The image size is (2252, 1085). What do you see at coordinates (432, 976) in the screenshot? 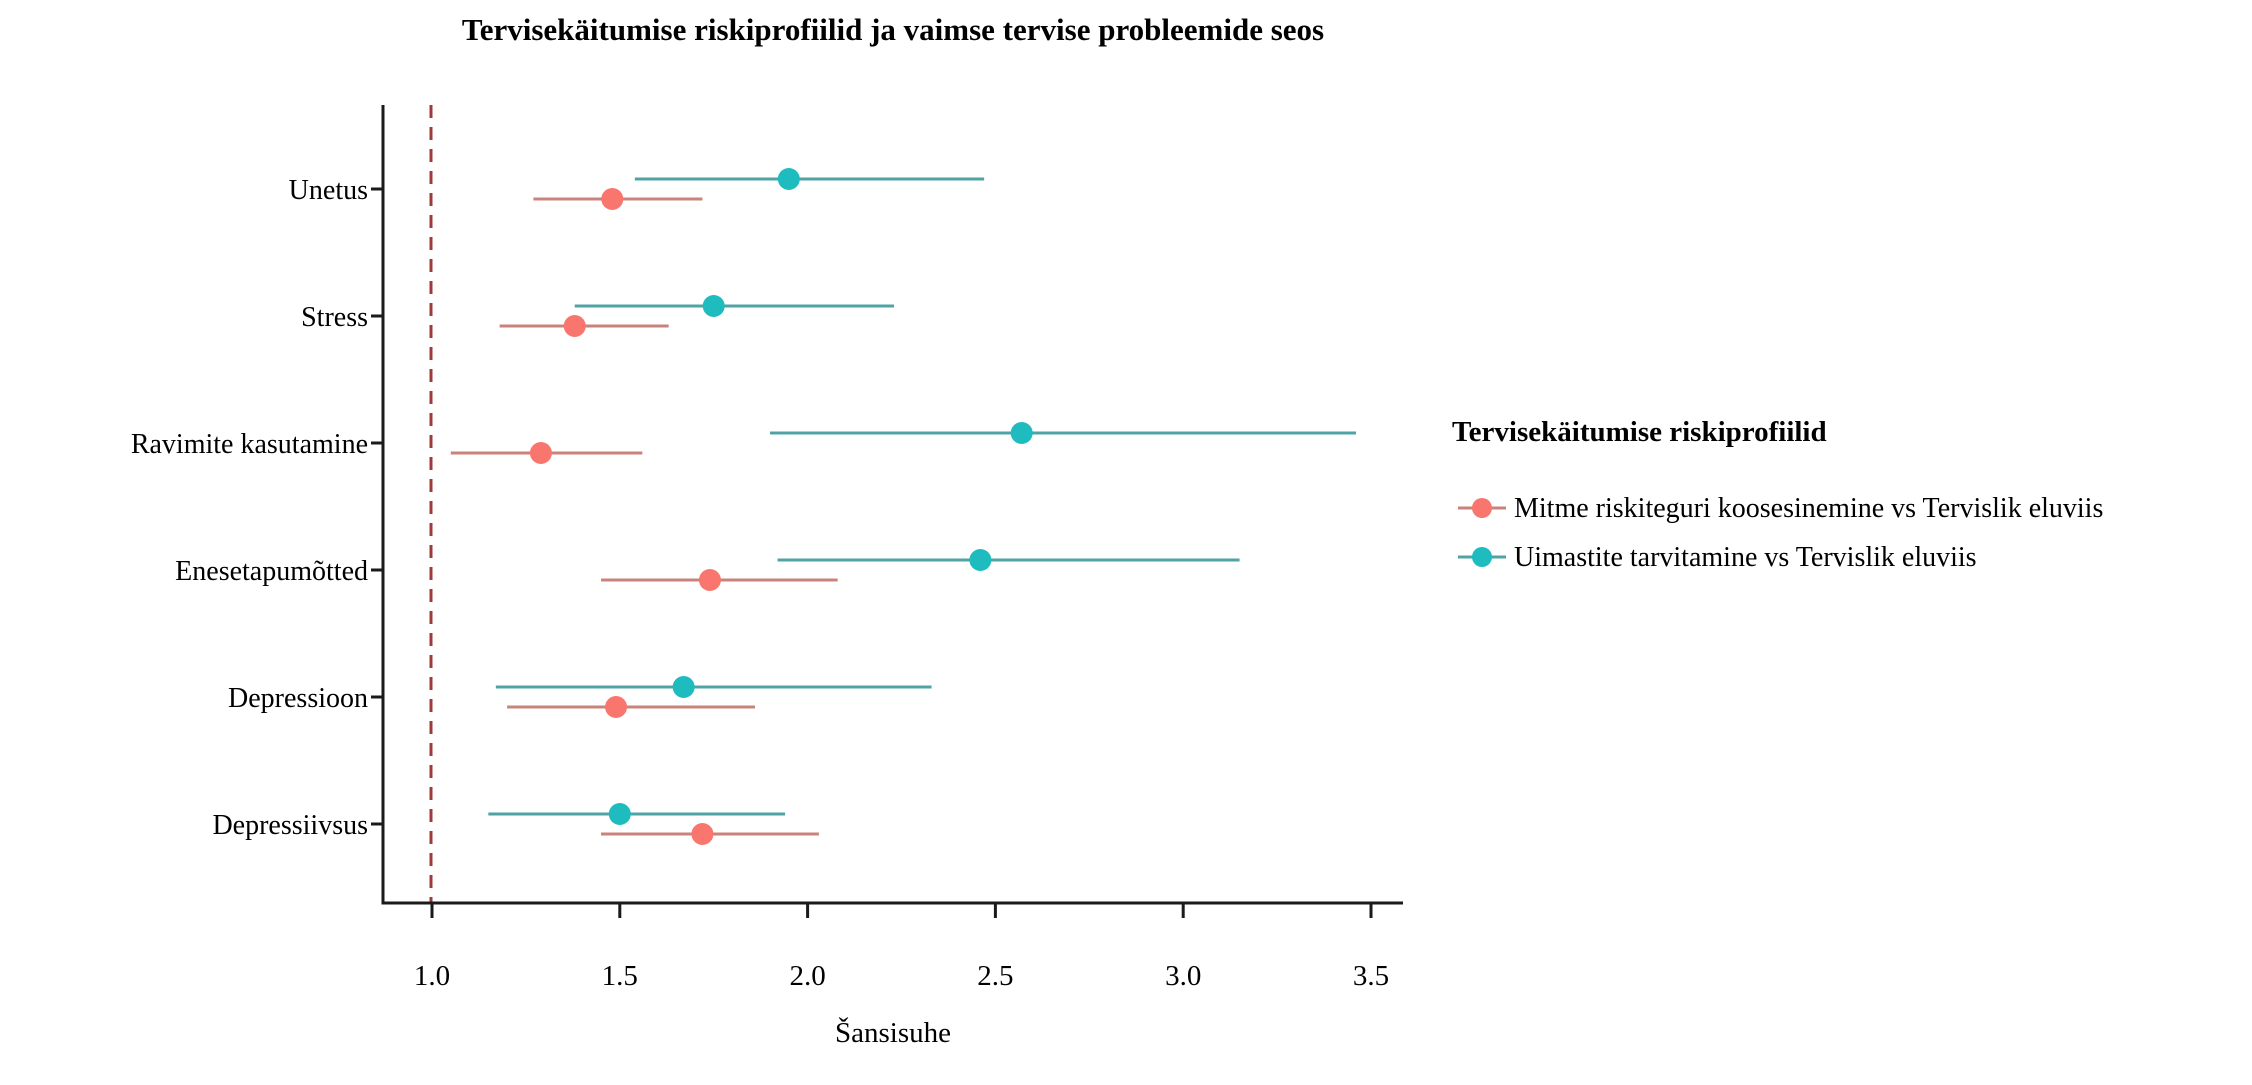
I see `x-tick-label: 1.0` at bounding box center [432, 976].